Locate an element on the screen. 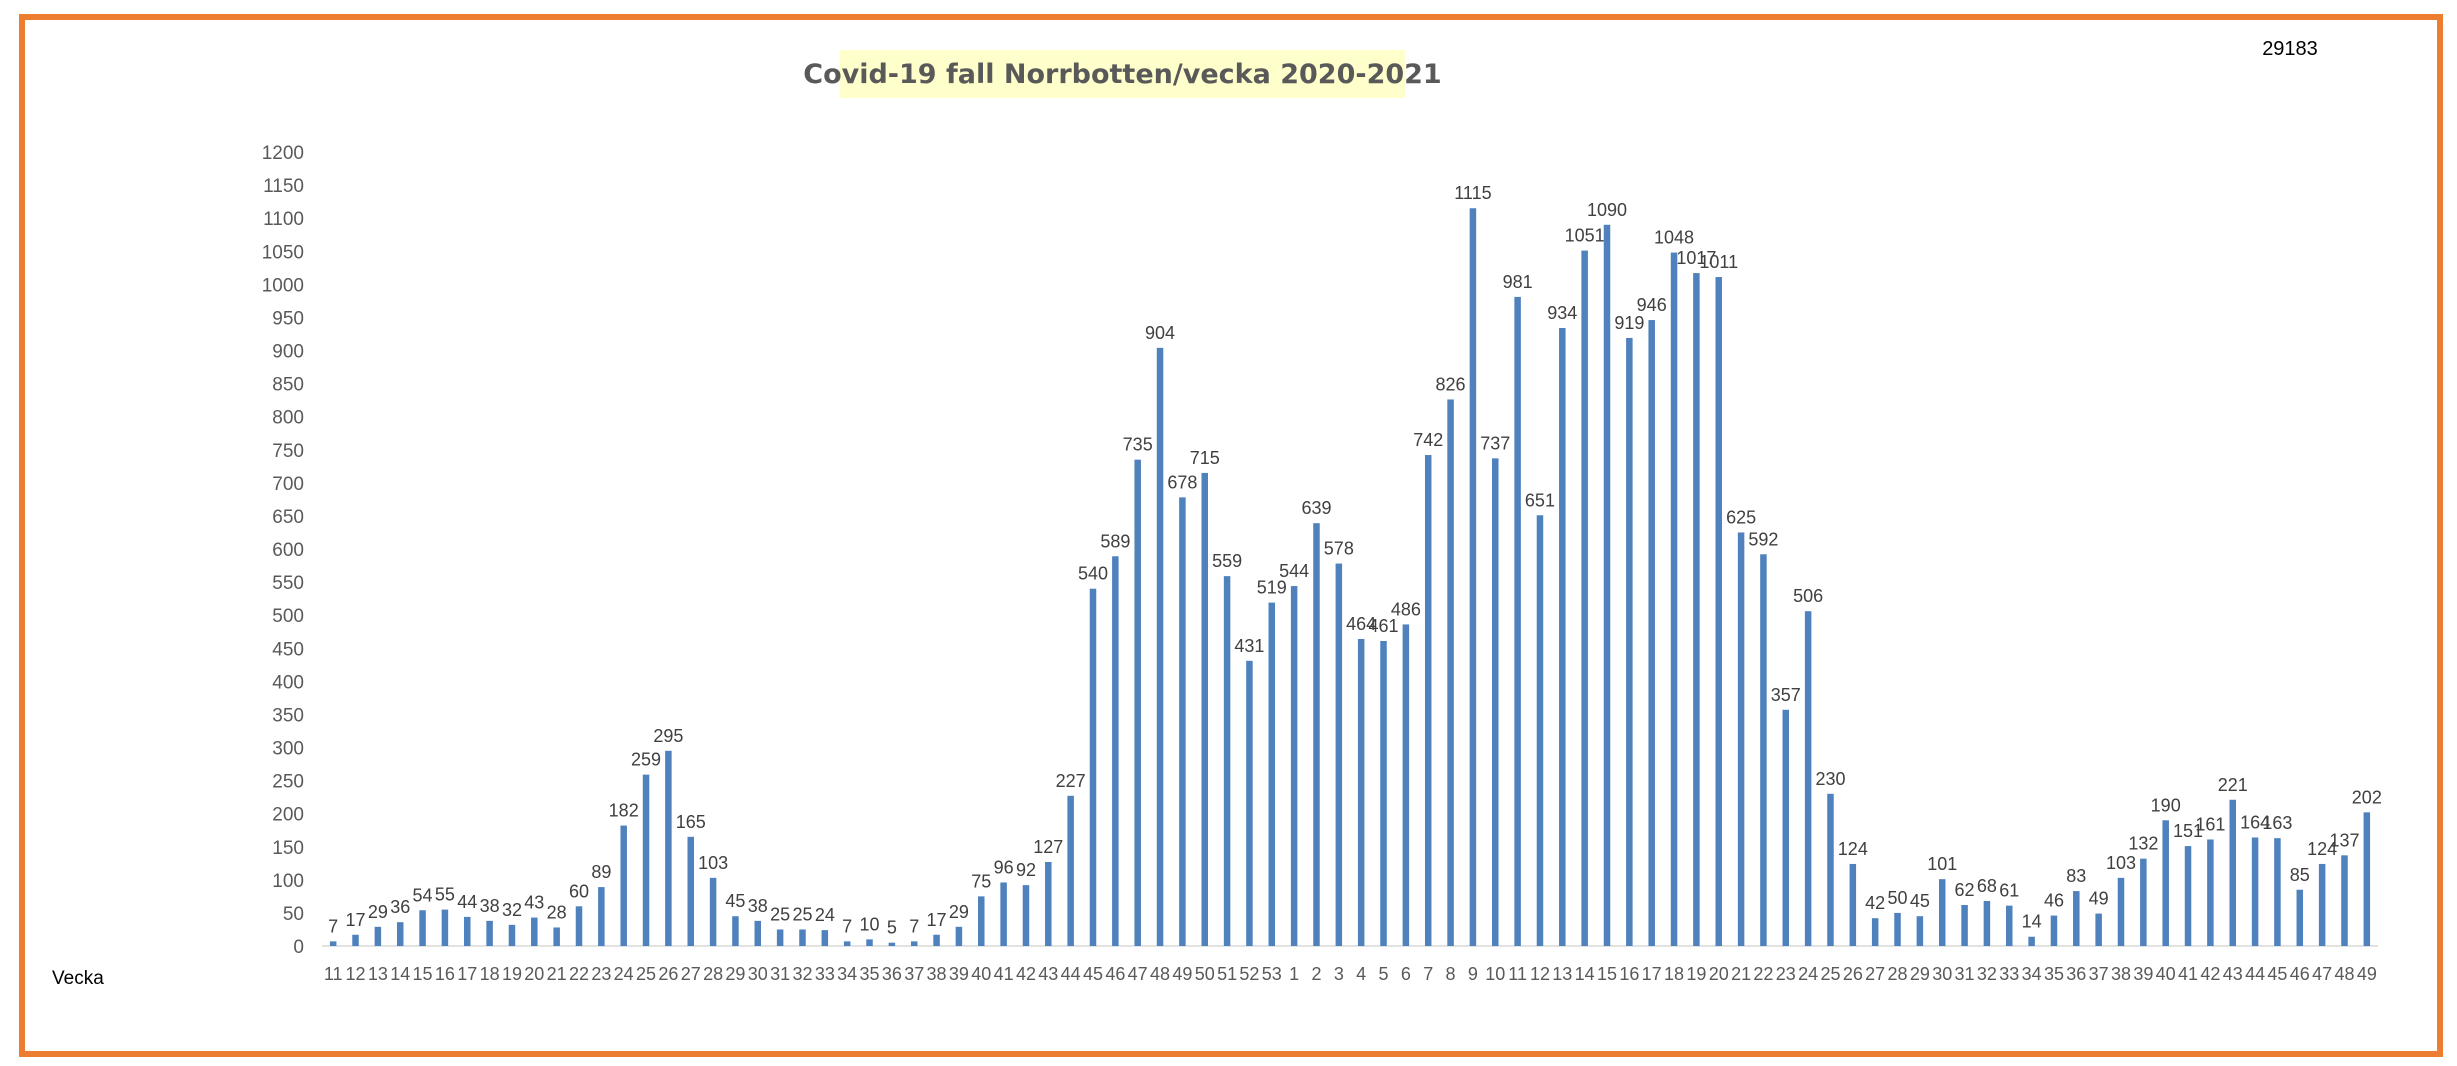 Image resolution: width=2457 pixels, height=1066 pixels. x-tick-label: 31 is located at coordinates (780, 974).